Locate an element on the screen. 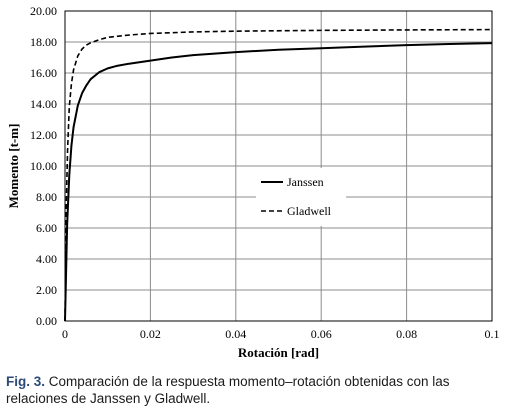 This screenshot has width=508, height=416. x-tick-label: 0.04 is located at coordinates (235, 334).